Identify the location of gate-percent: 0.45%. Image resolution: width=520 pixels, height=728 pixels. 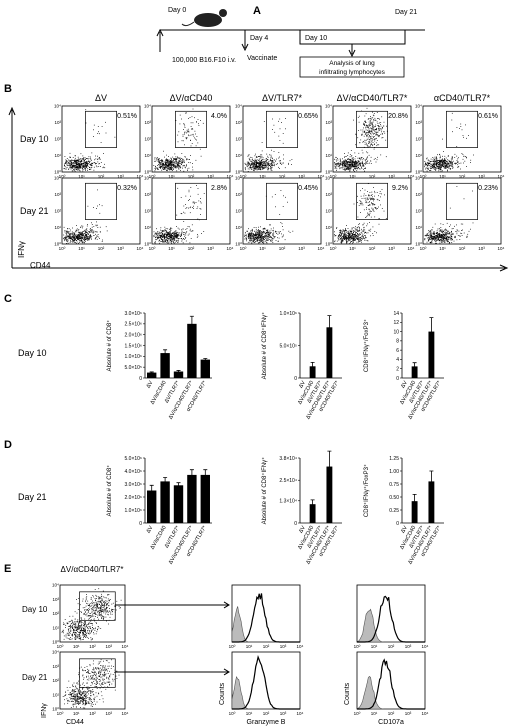
(308, 188).